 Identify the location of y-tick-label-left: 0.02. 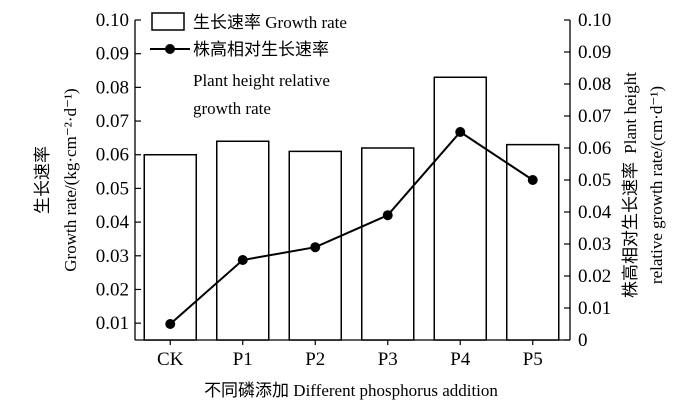
(112, 289).